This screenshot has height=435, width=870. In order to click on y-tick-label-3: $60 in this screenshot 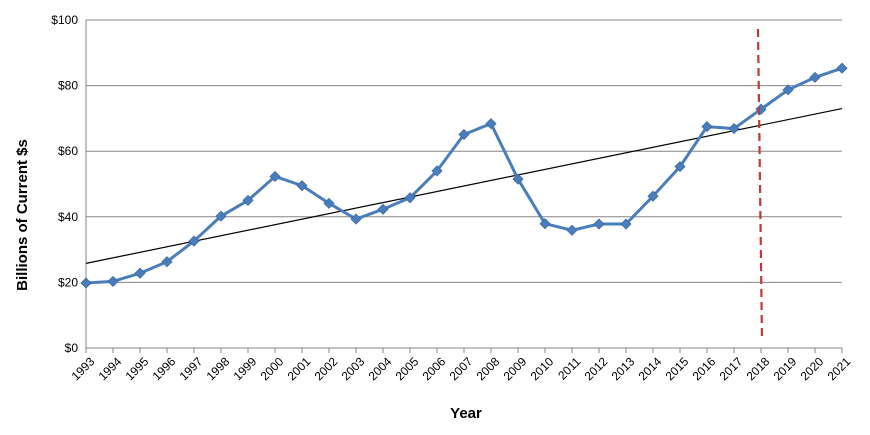, I will do `click(68, 151)`.